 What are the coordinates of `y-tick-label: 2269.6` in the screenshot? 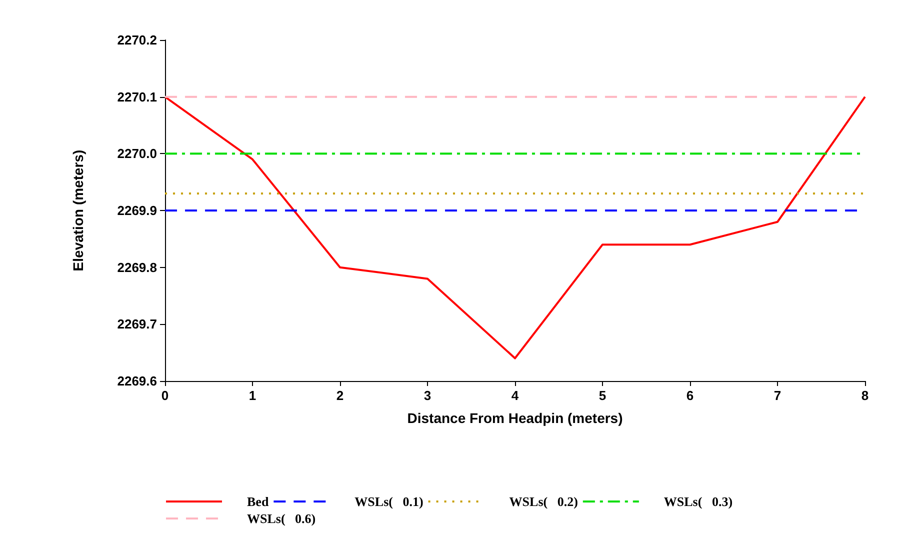 It's located at (137, 381).